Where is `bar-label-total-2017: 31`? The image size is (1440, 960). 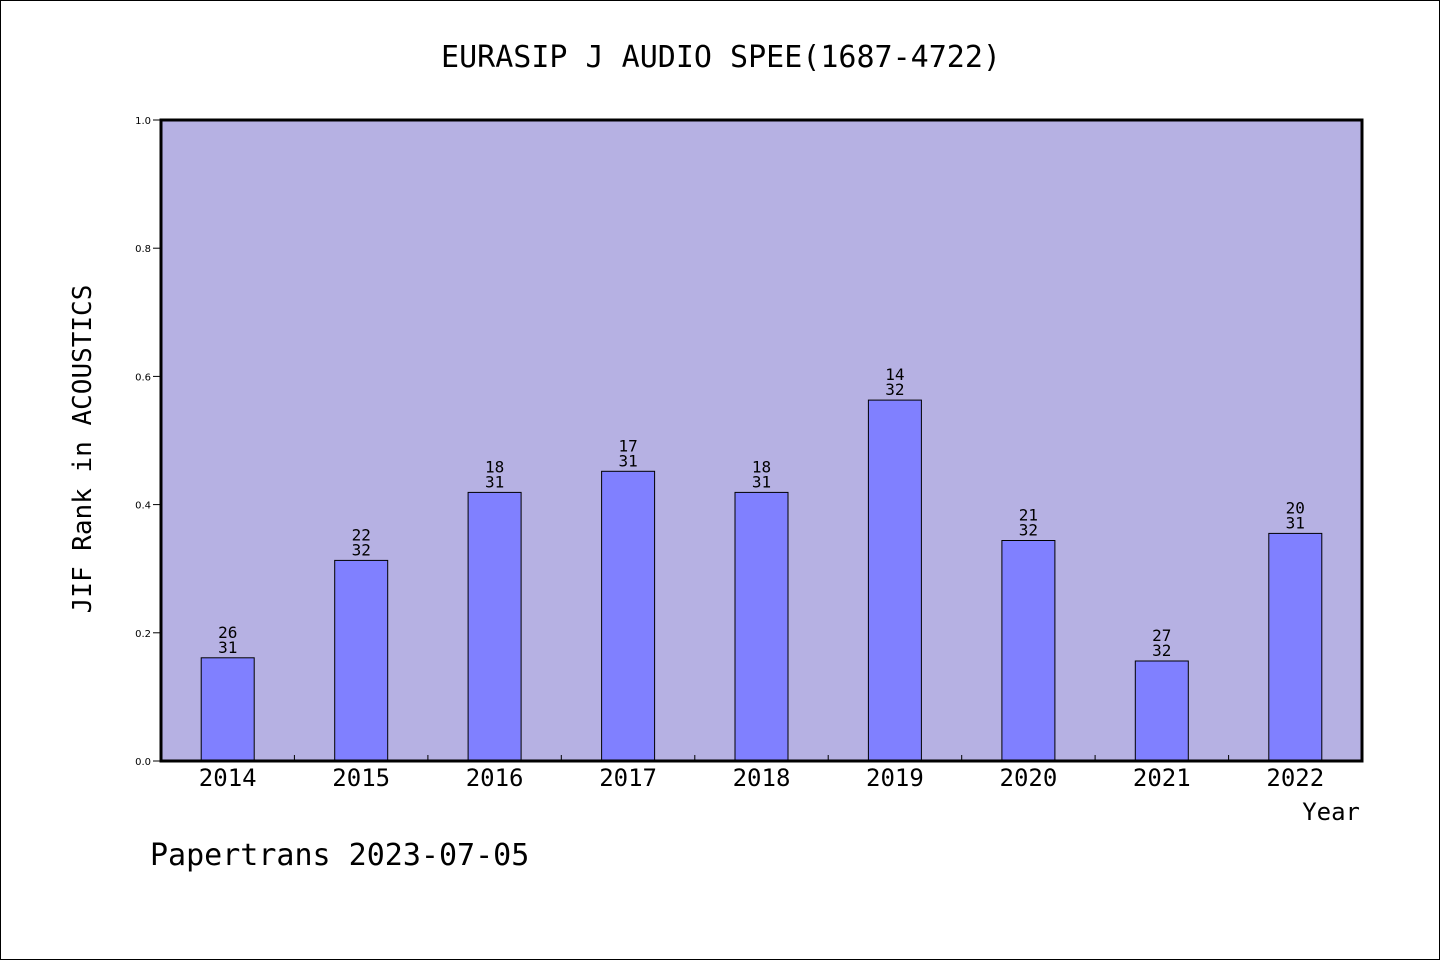 bar-label-total-2017: 31 is located at coordinates (627, 460).